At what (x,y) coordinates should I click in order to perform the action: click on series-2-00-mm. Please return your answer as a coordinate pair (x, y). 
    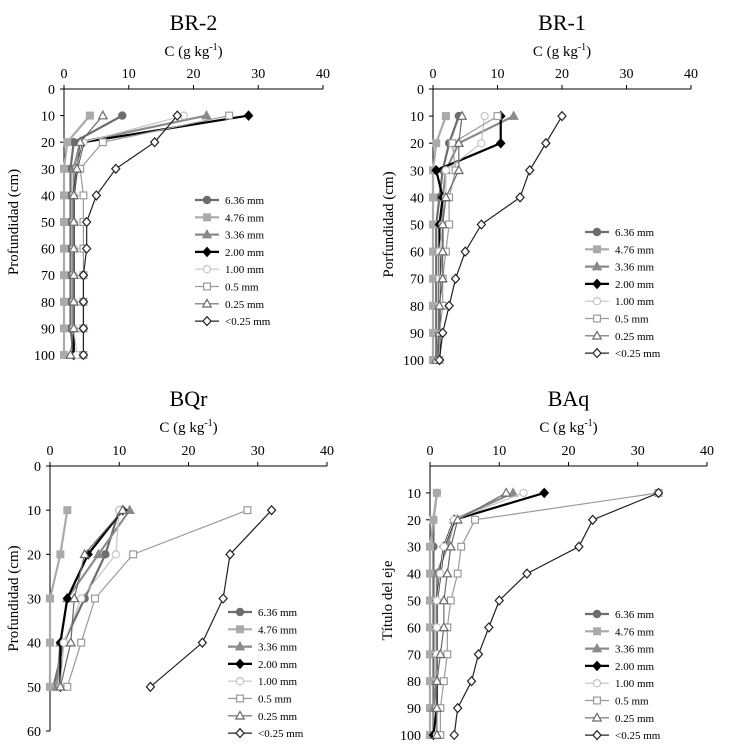
    Looking at the image, I should click on (489, 614).